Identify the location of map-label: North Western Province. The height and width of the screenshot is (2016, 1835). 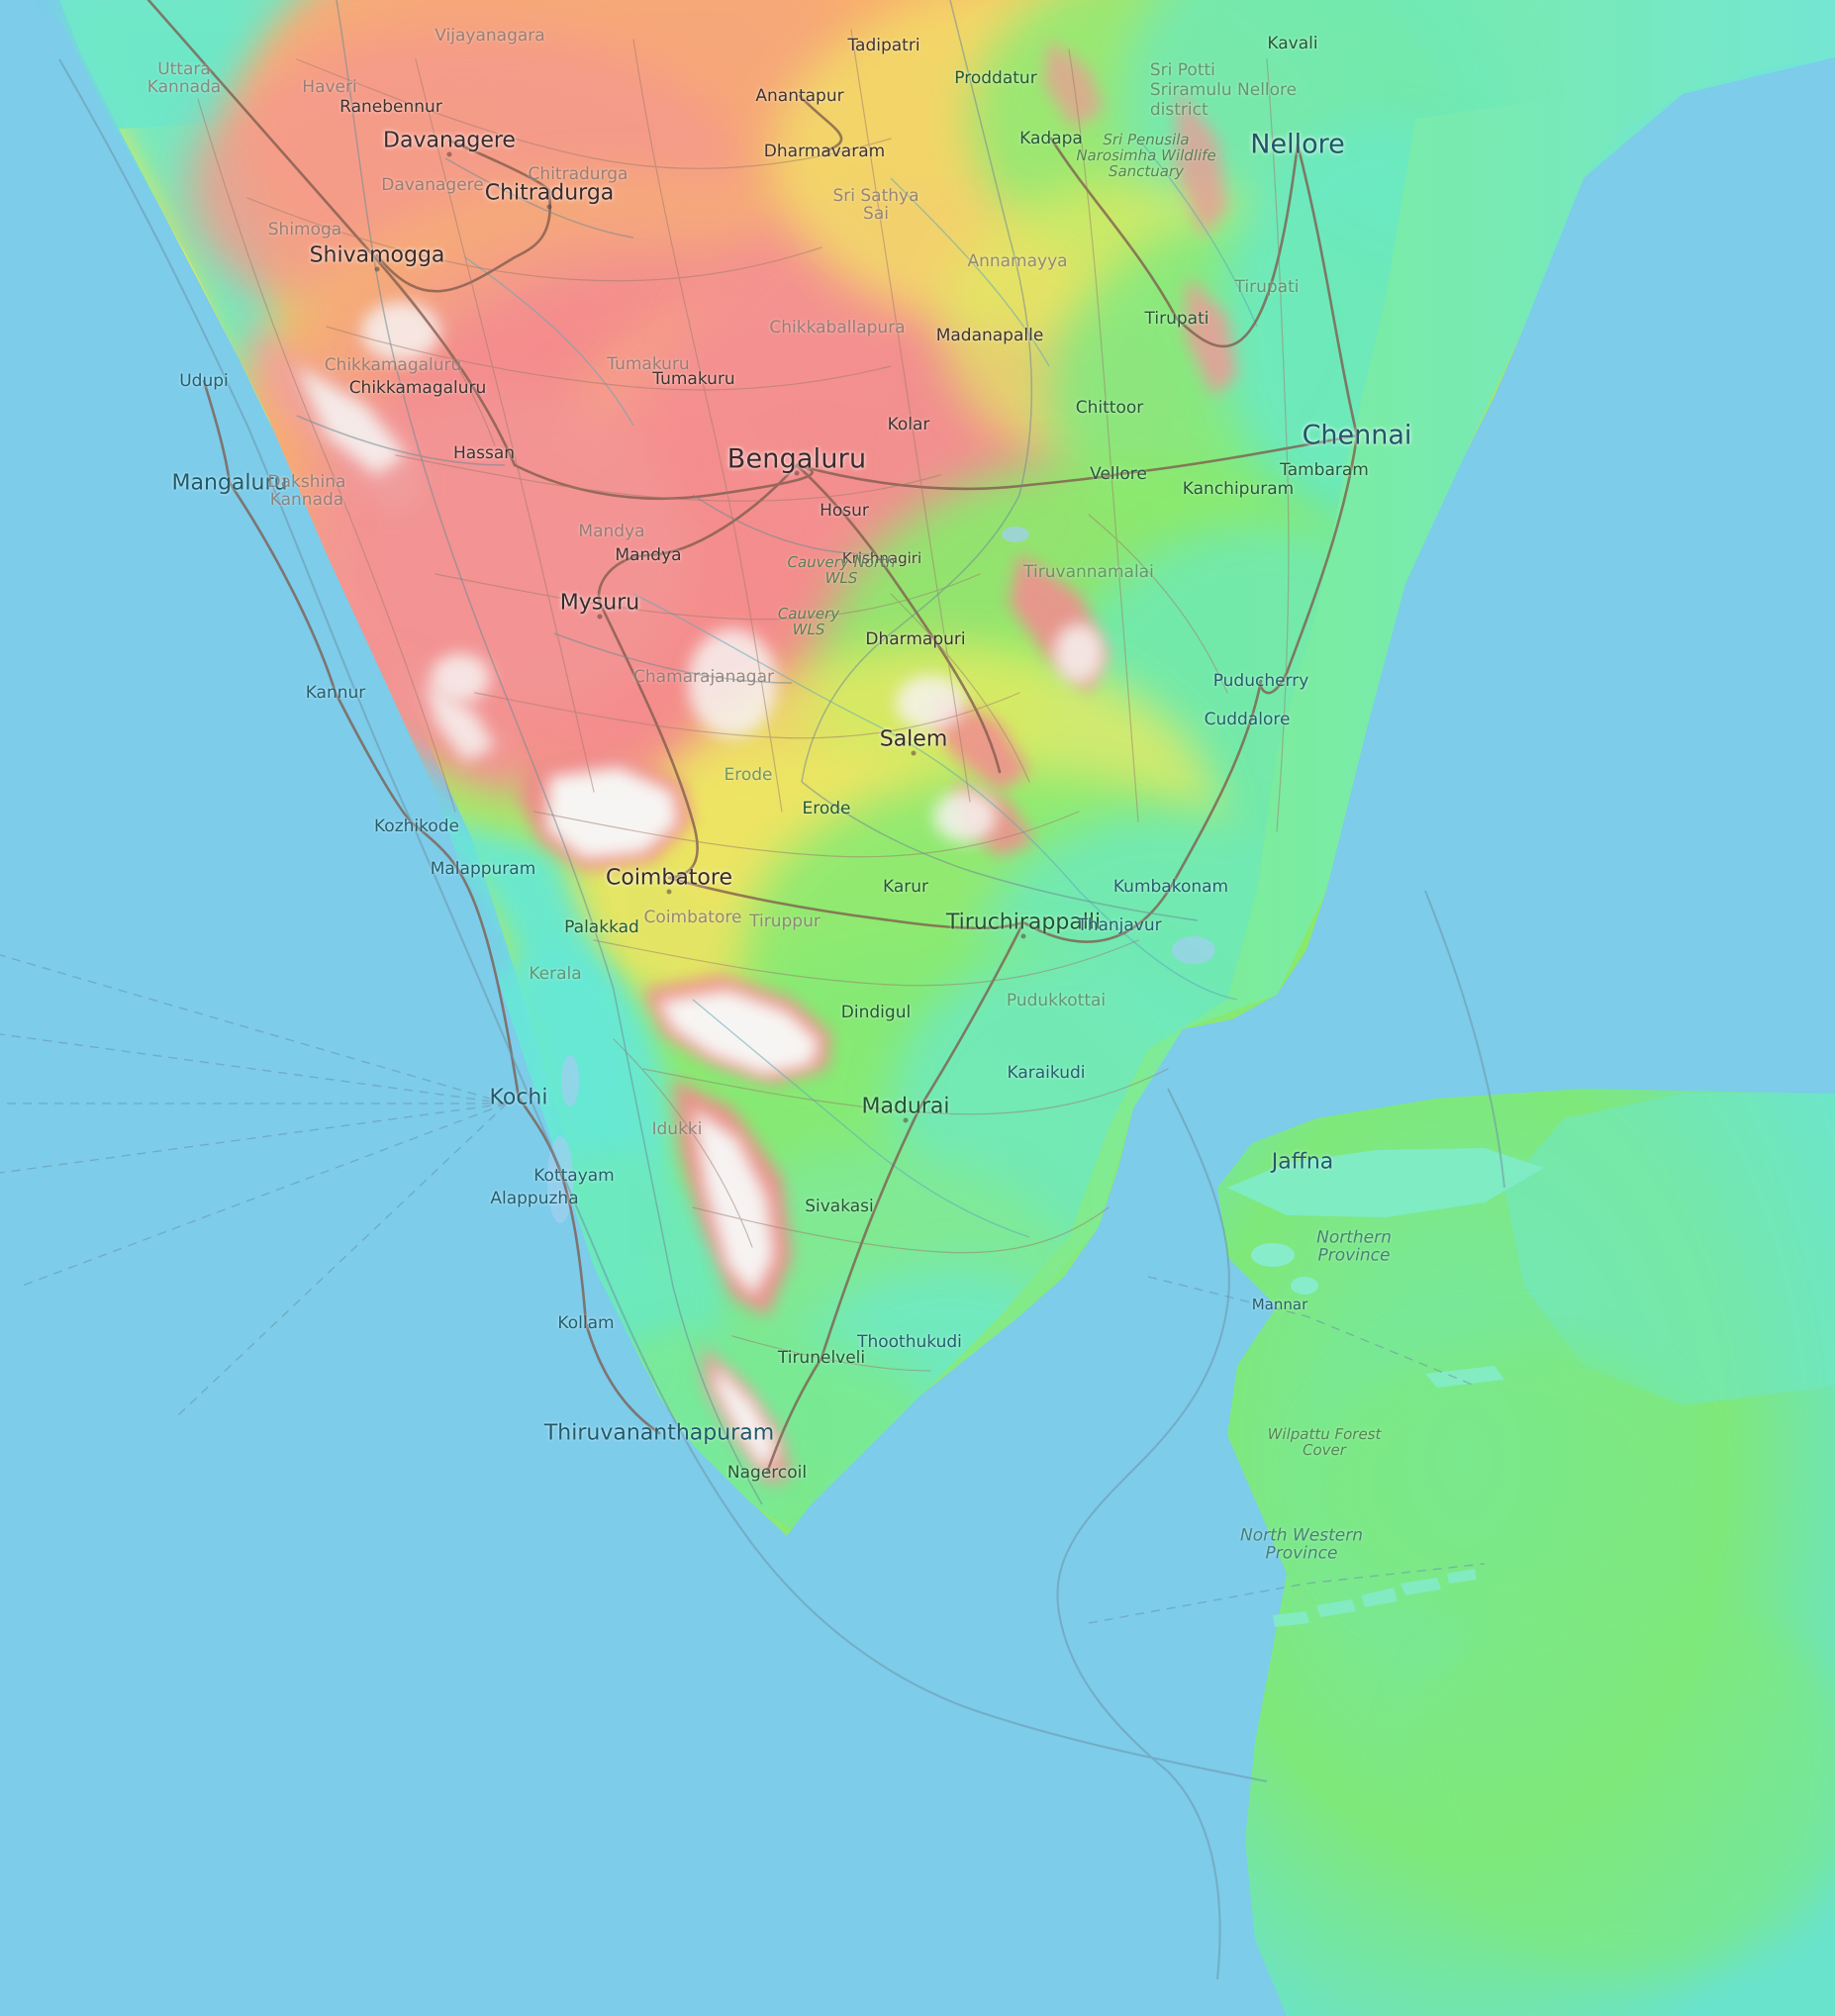
(1301, 1545).